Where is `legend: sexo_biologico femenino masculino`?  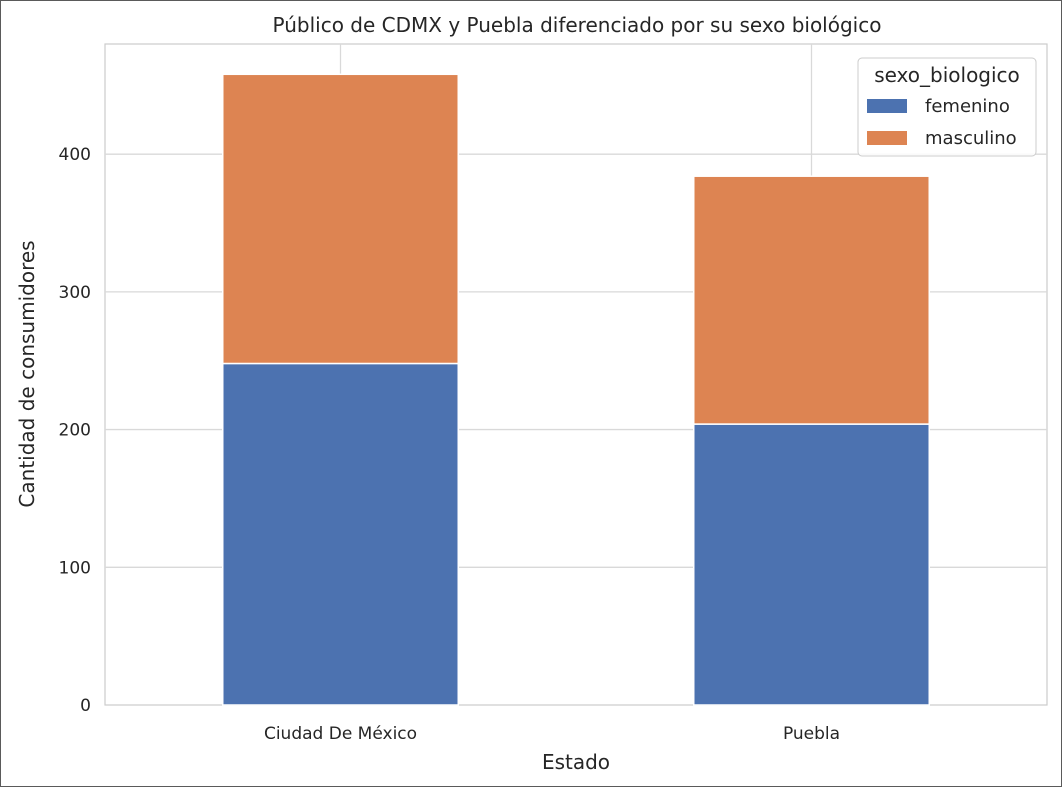
legend: sexo_biologico femenino masculino is located at coordinates (947, 107).